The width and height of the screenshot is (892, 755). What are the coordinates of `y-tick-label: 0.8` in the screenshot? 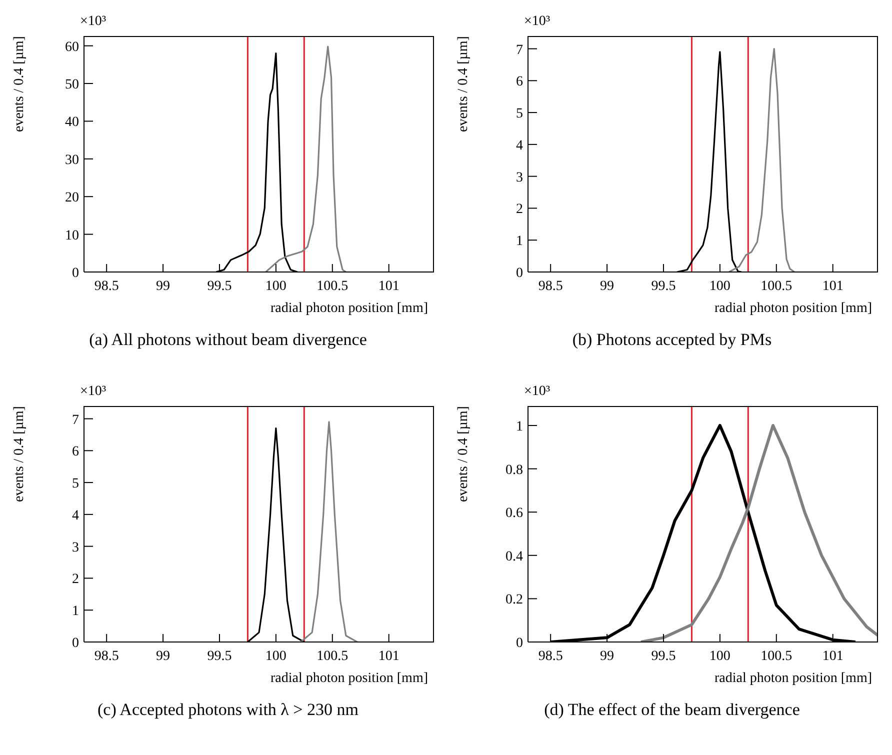 It's located at (514, 470).